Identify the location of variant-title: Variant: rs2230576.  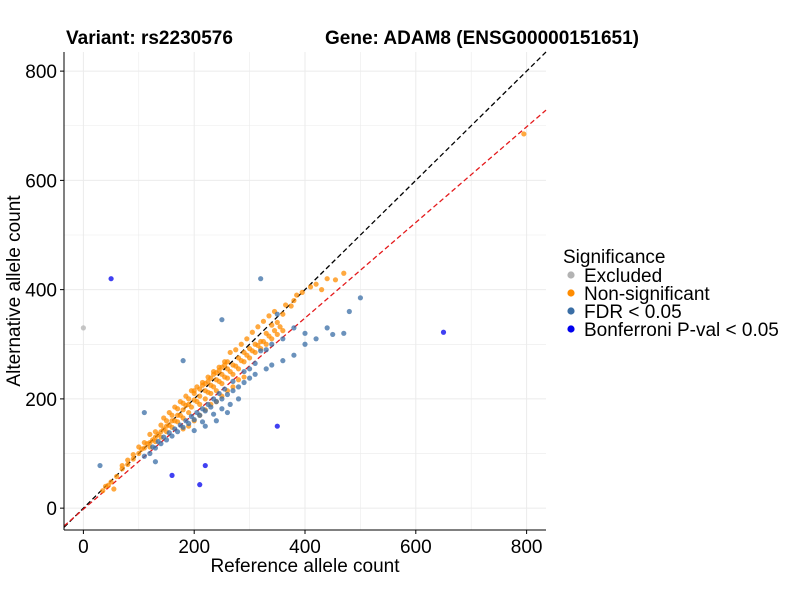
(149, 38).